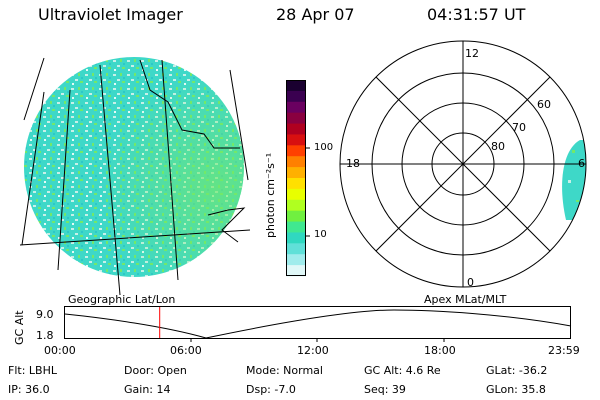 The width and height of the screenshot is (600, 400). Describe the element at coordinates (320, 234) in the screenshot. I see `colorbar-tick-10: 10` at that location.